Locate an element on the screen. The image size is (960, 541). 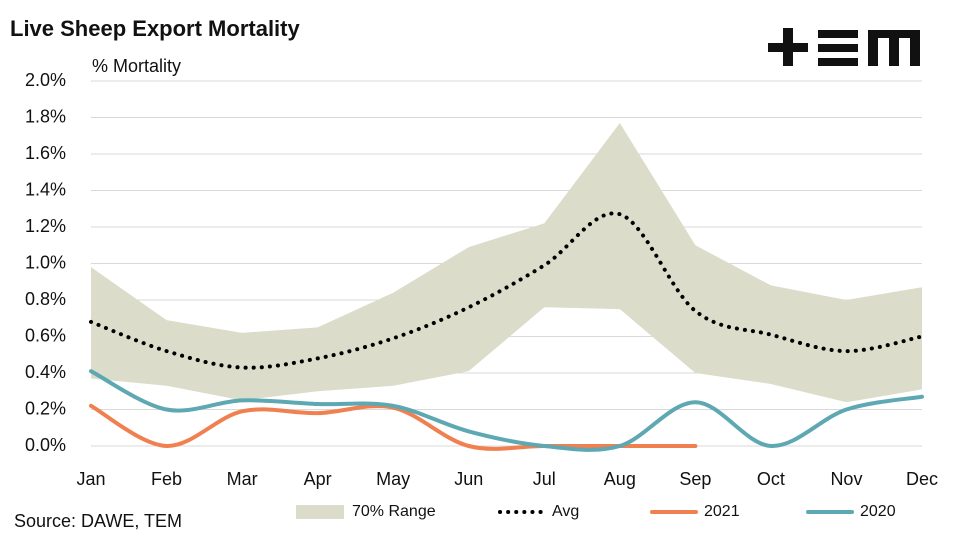
x-tick-label: Jul is located at coordinates (544, 479).